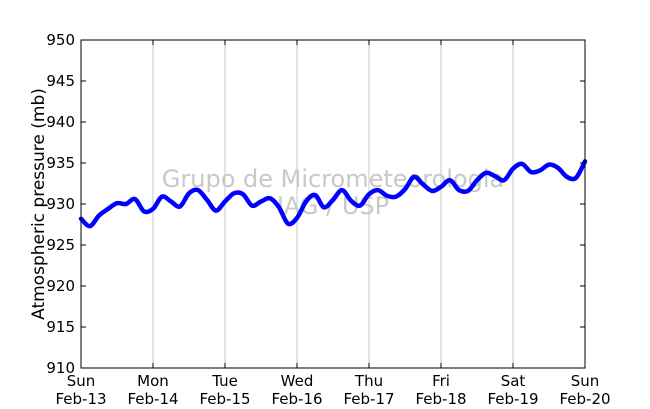 The height and width of the screenshot is (409, 650). I want to click on pressure-series, so click(333, 194).